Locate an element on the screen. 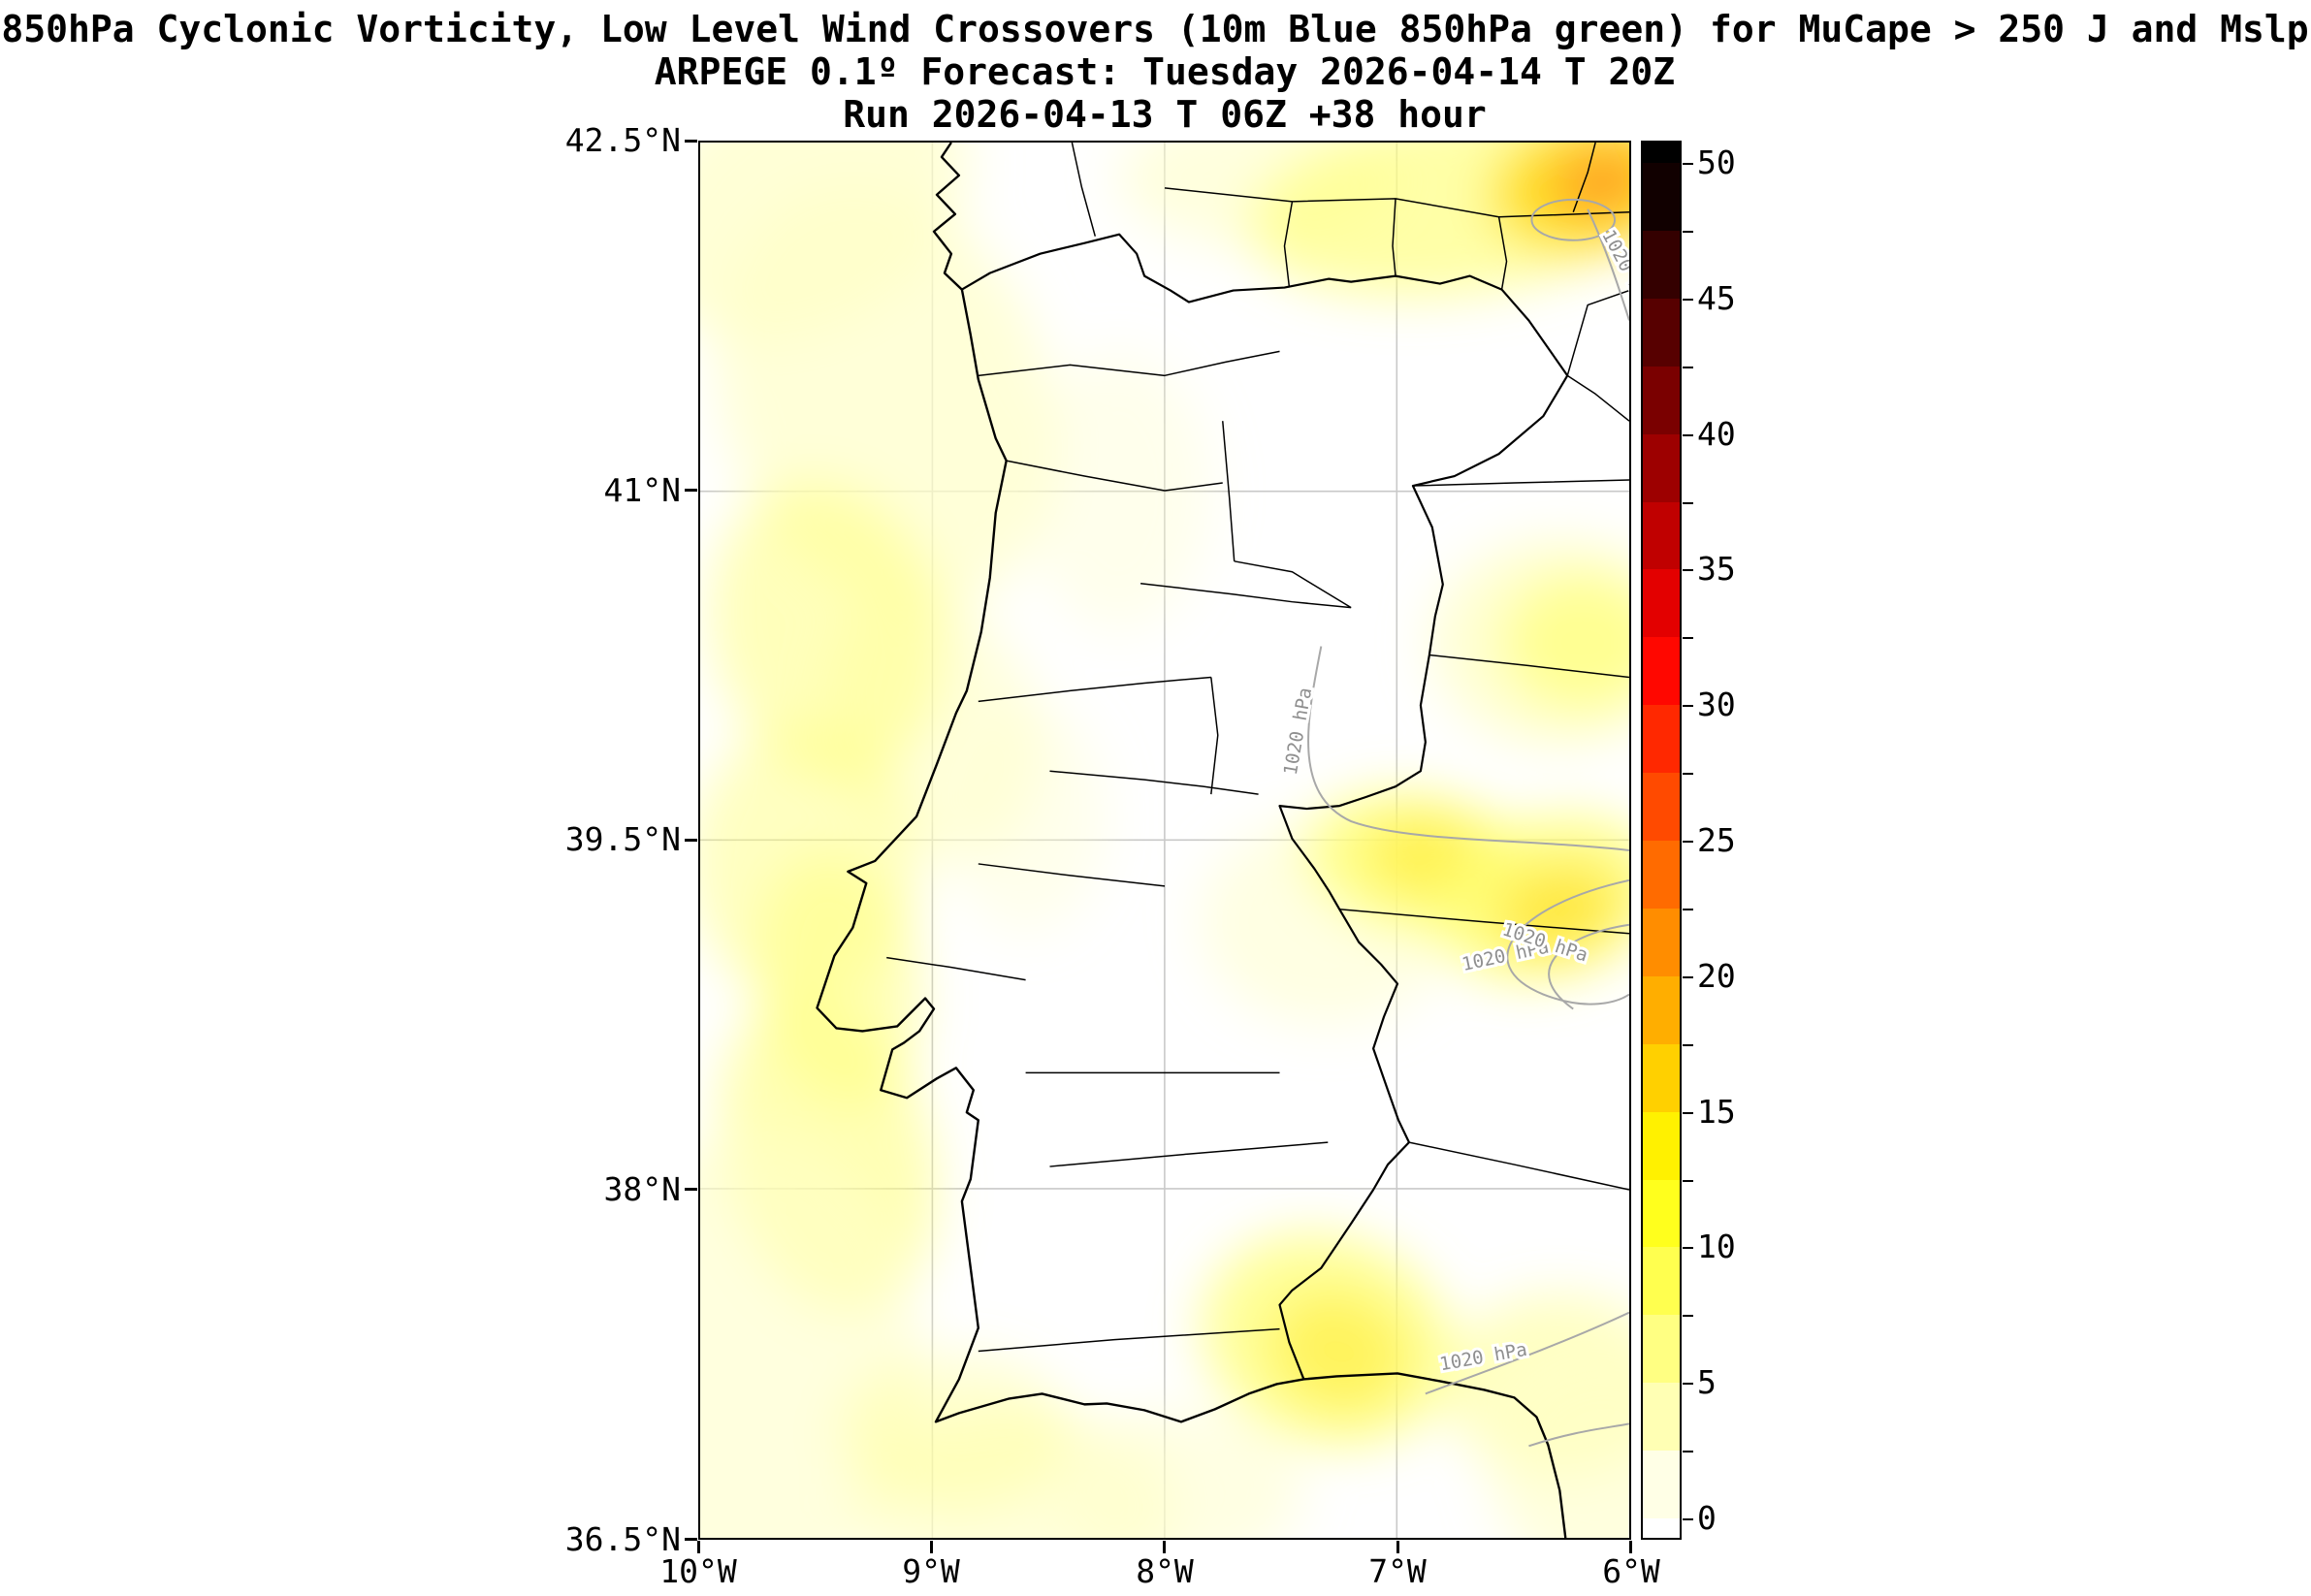 The width and height of the screenshot is (2311, 1596). district-boundaries is located at coordinates (1119, 851).